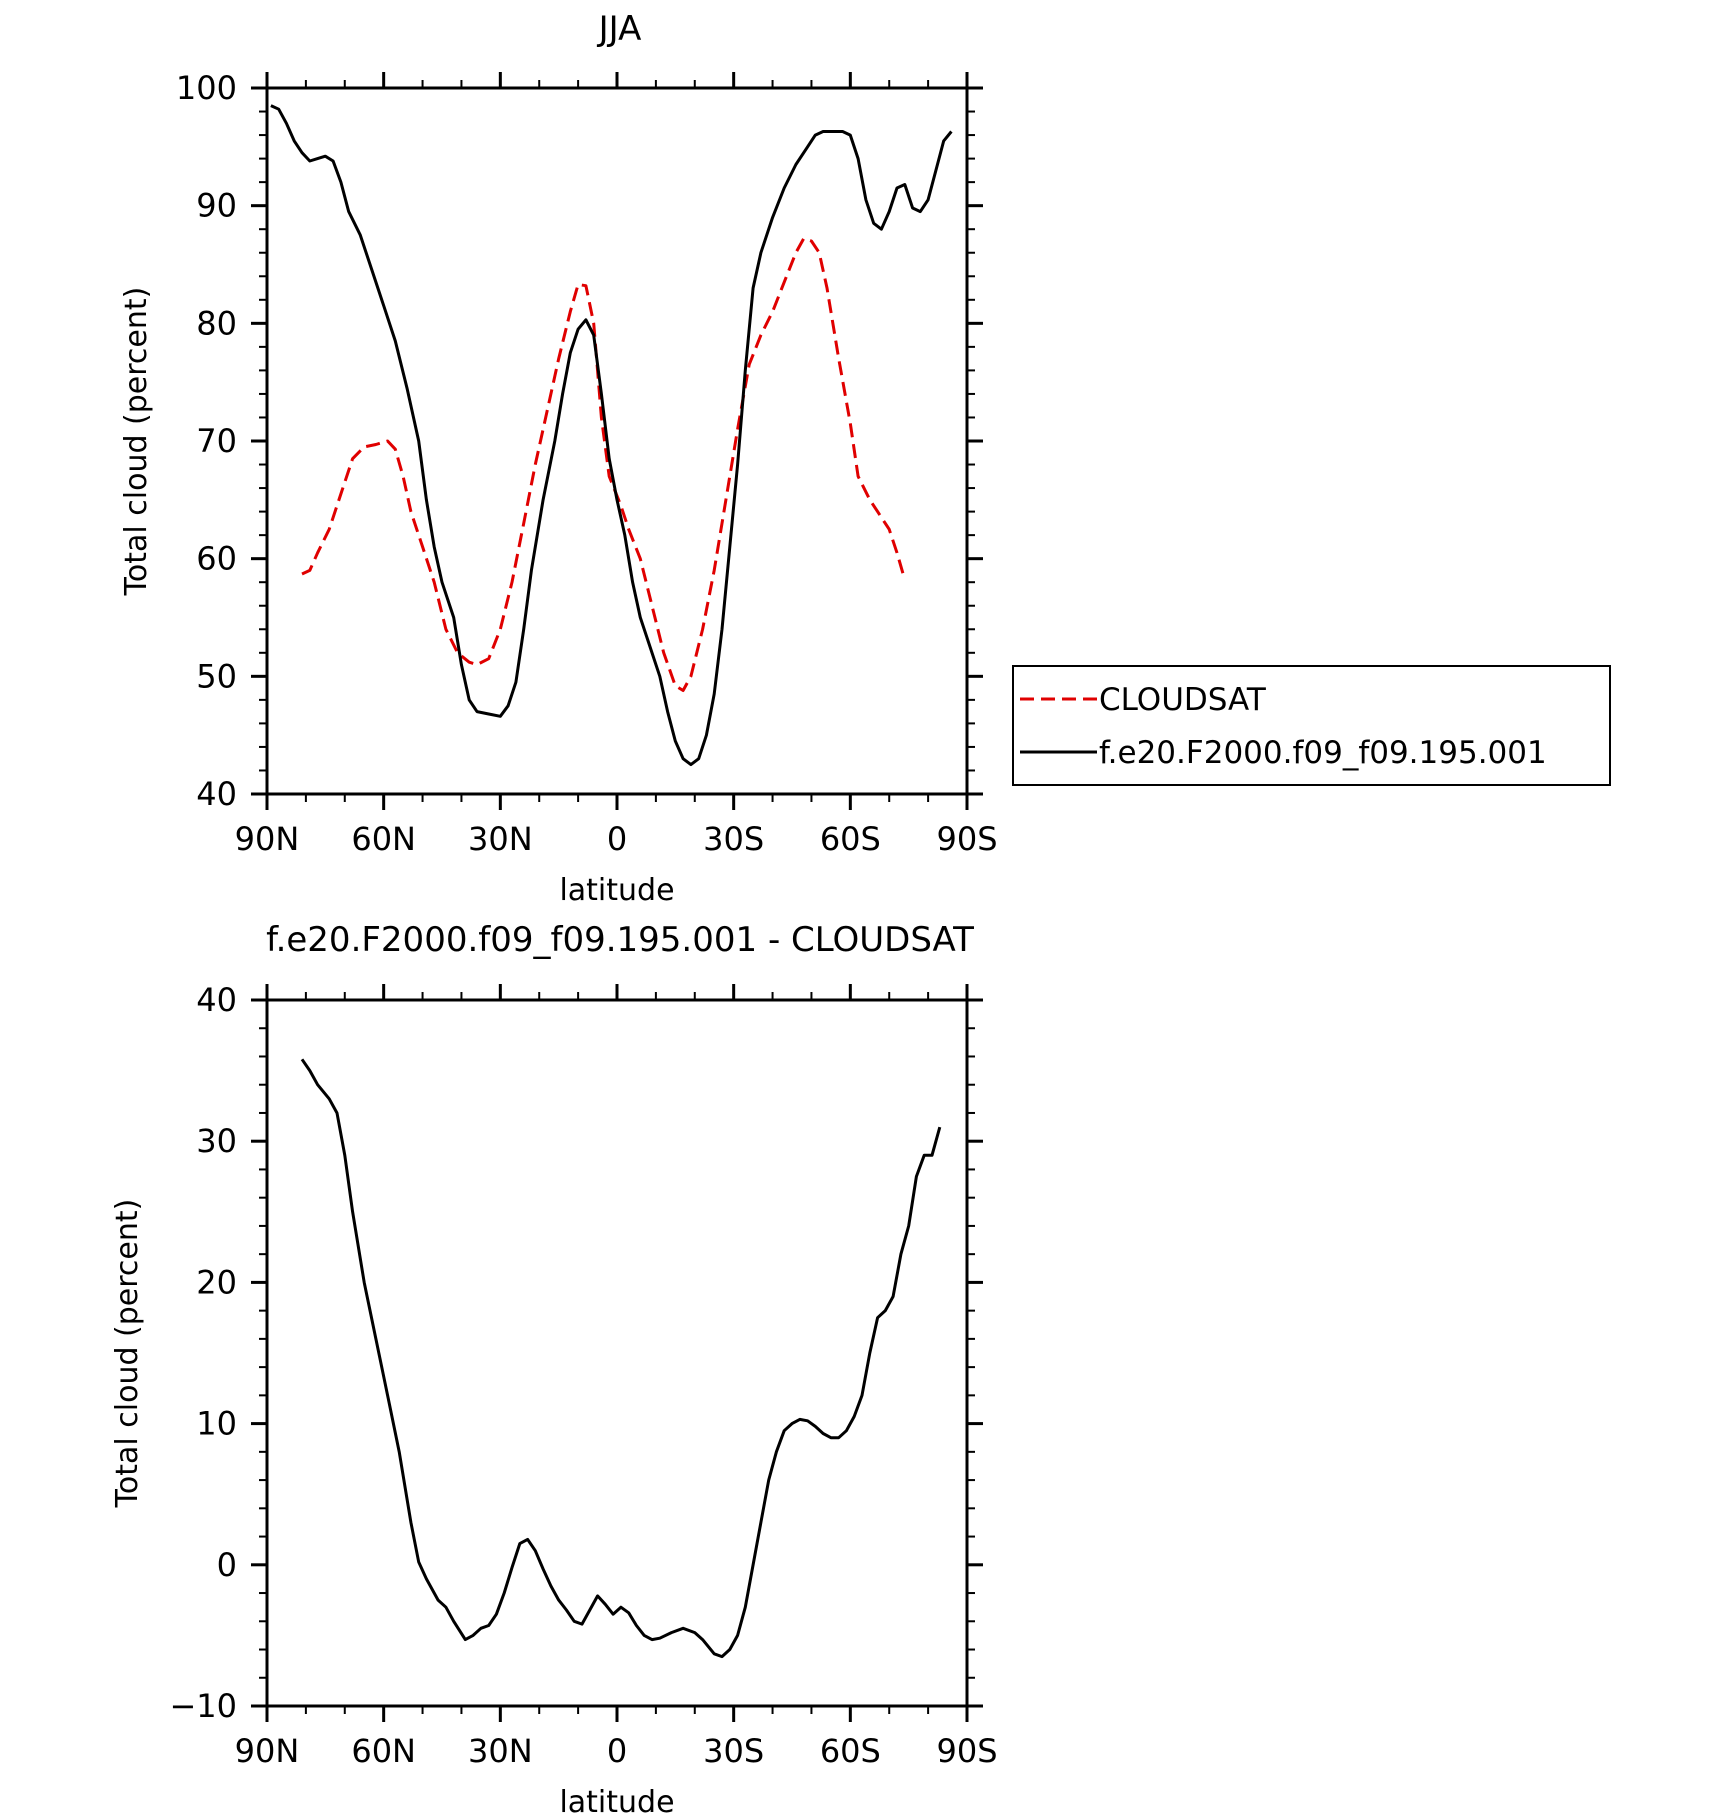  Describe the element at coordinates (216, 559) in the screenshot. I see `y-tick-label: 60` at that location.